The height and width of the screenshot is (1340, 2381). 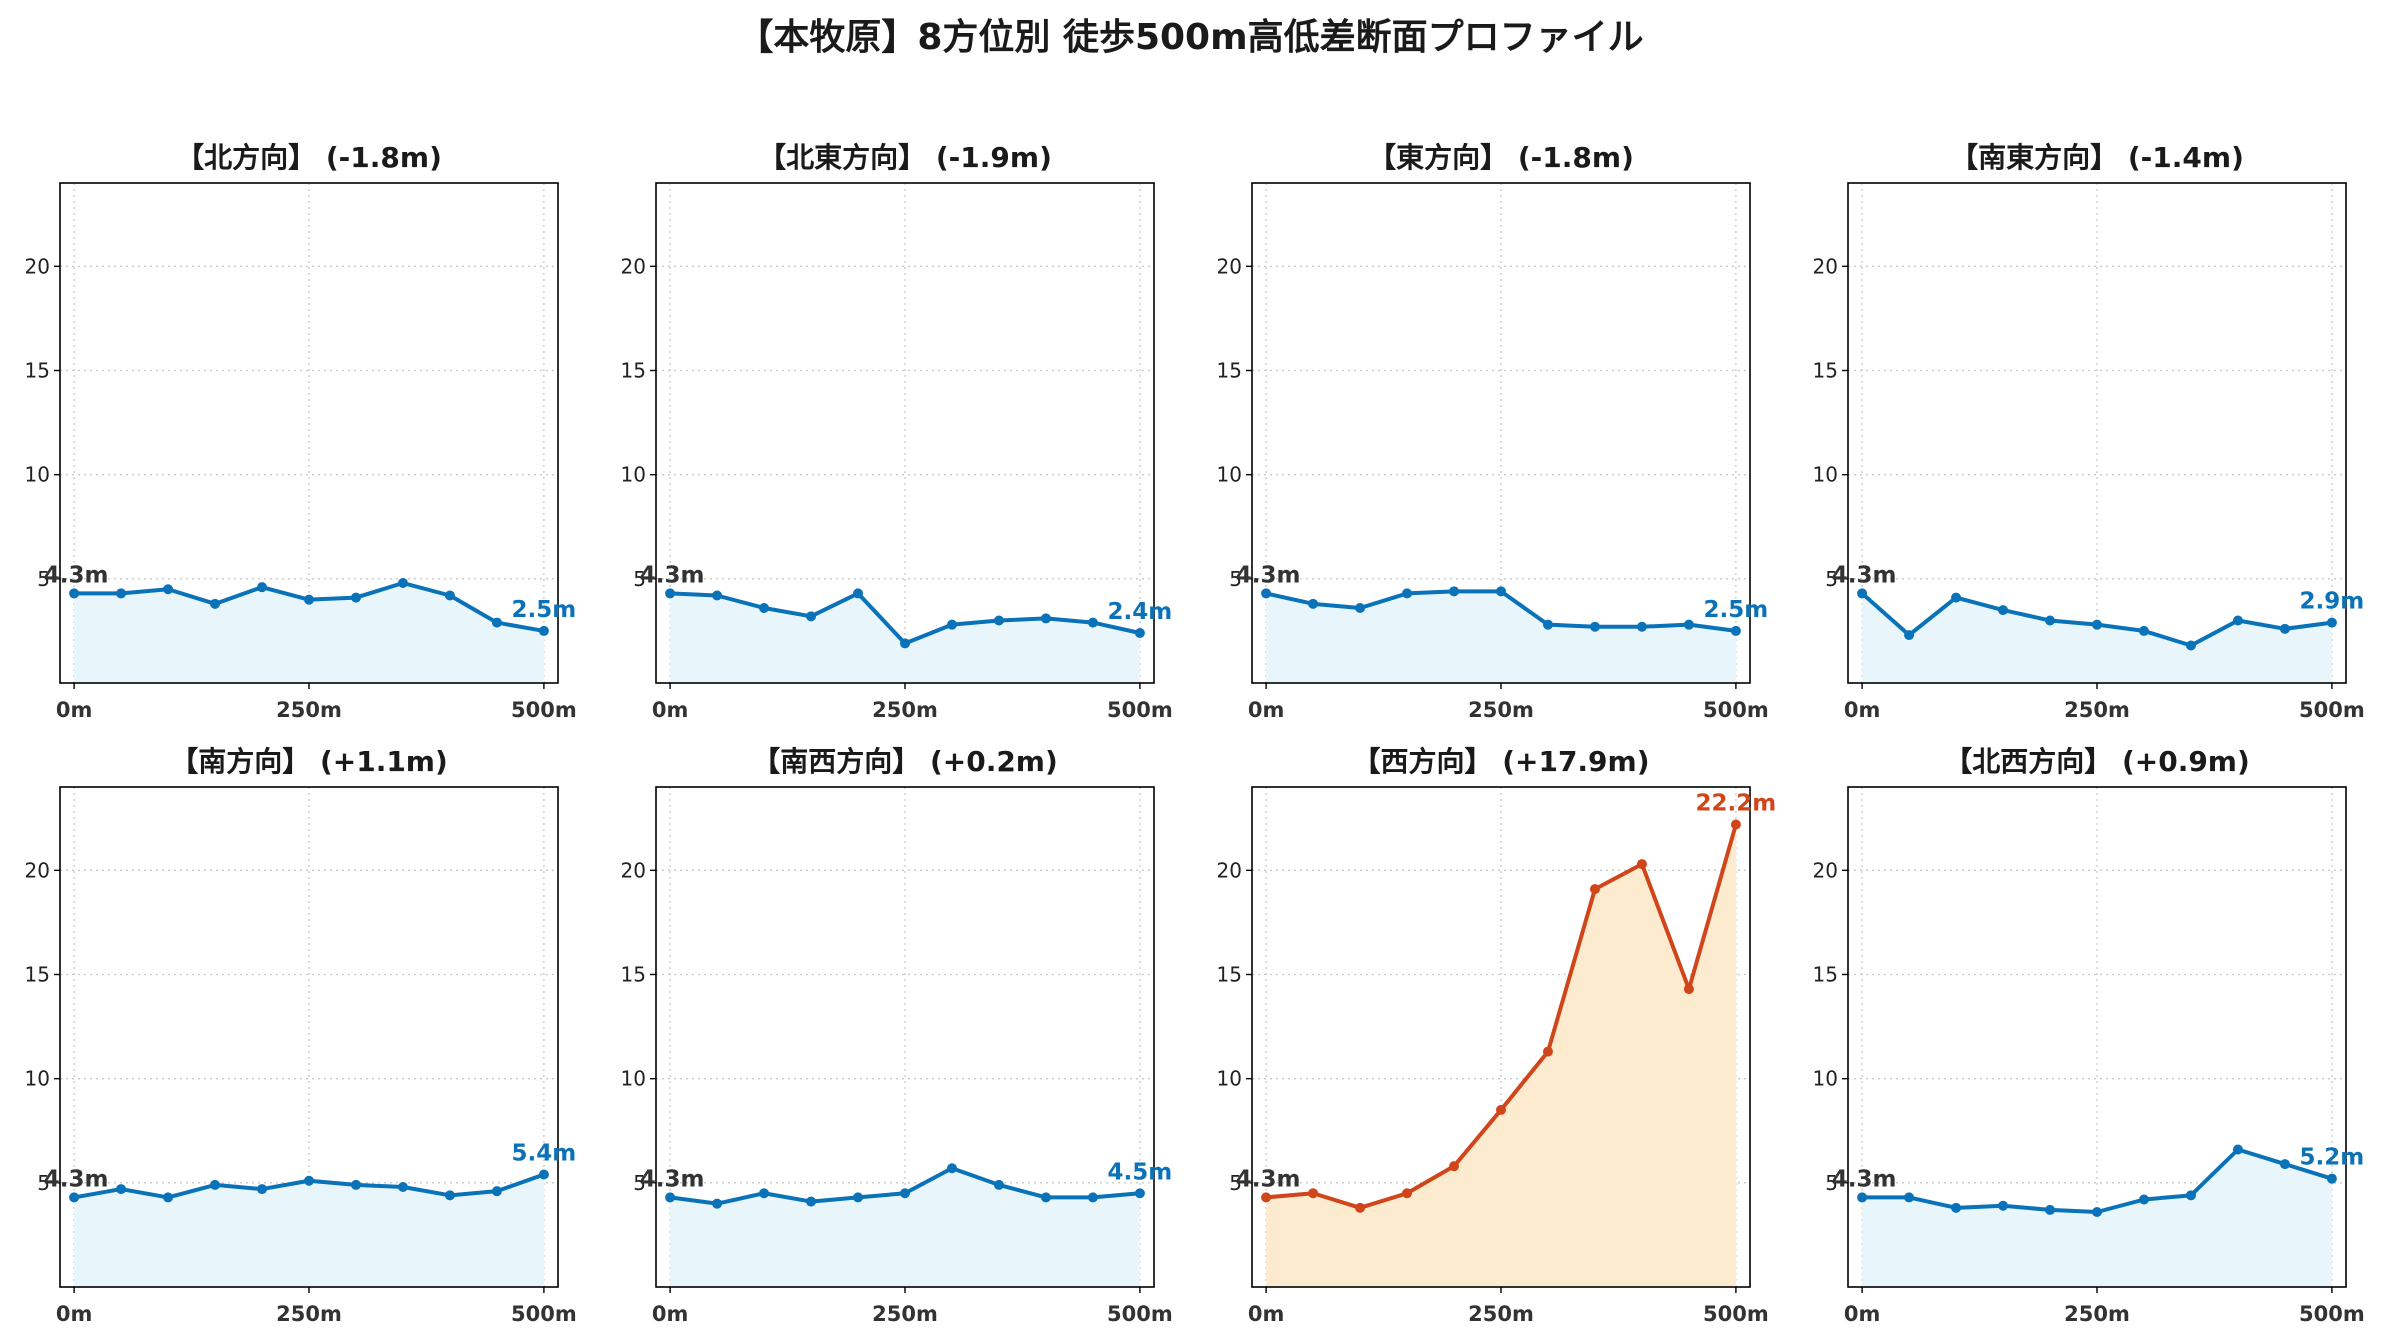 What do you see at coordinates (309, 157) in the screenshot?
I see `panel-title: 【北方向】 (-1.8m)` at bounding box center [309, 157].